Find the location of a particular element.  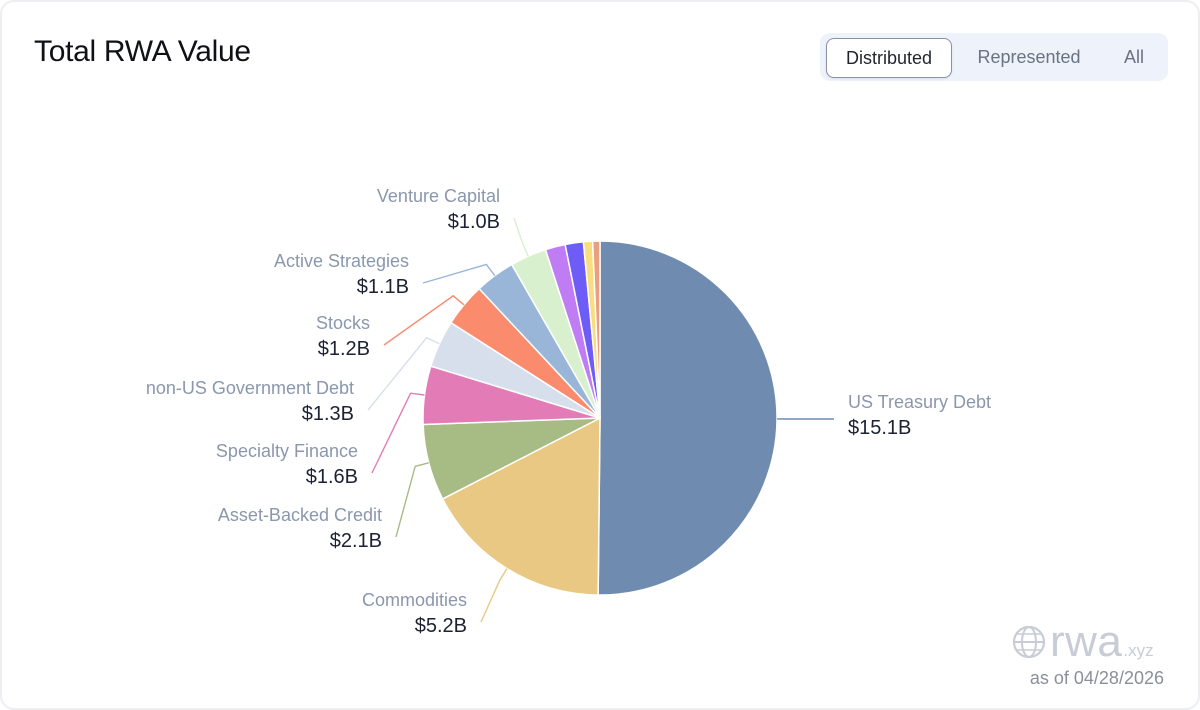

pie-slice-us-treasury-debt is located at coordinates (687, 418).